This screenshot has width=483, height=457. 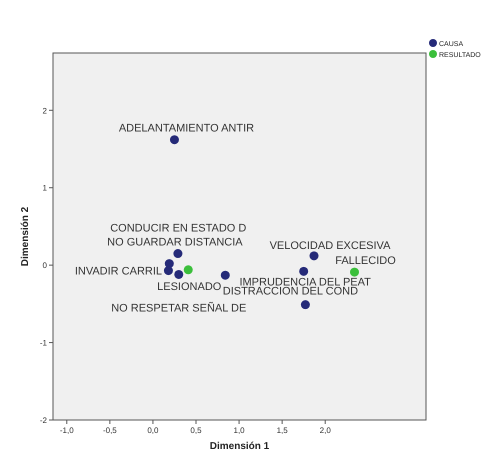 What do you see at coordinates (331, 246) in the screenshot?
I see `annotation: VELOCIDAD EXCESIVA` at bounding box center [331, 246].